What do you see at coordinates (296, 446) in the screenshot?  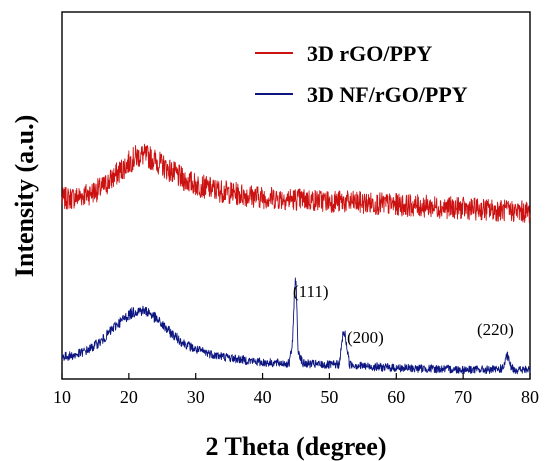 I see `x-axis-title: 2 Theta (degree)` at bounding box center [296, 446].